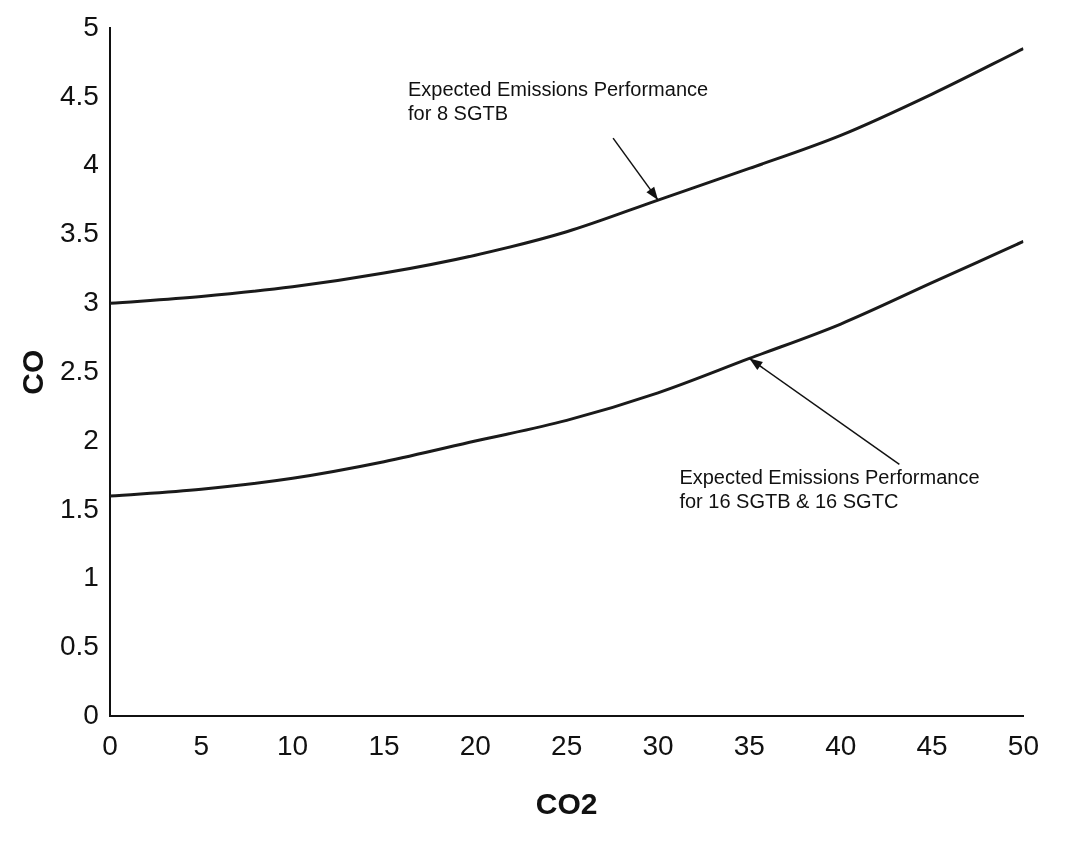 The height and width of the screenshot is (845, 1065). What do you see at coordinates (79, 508) in the screenshot?
I see `y-tick-label: 1.5` at bounding box center [79, 508].